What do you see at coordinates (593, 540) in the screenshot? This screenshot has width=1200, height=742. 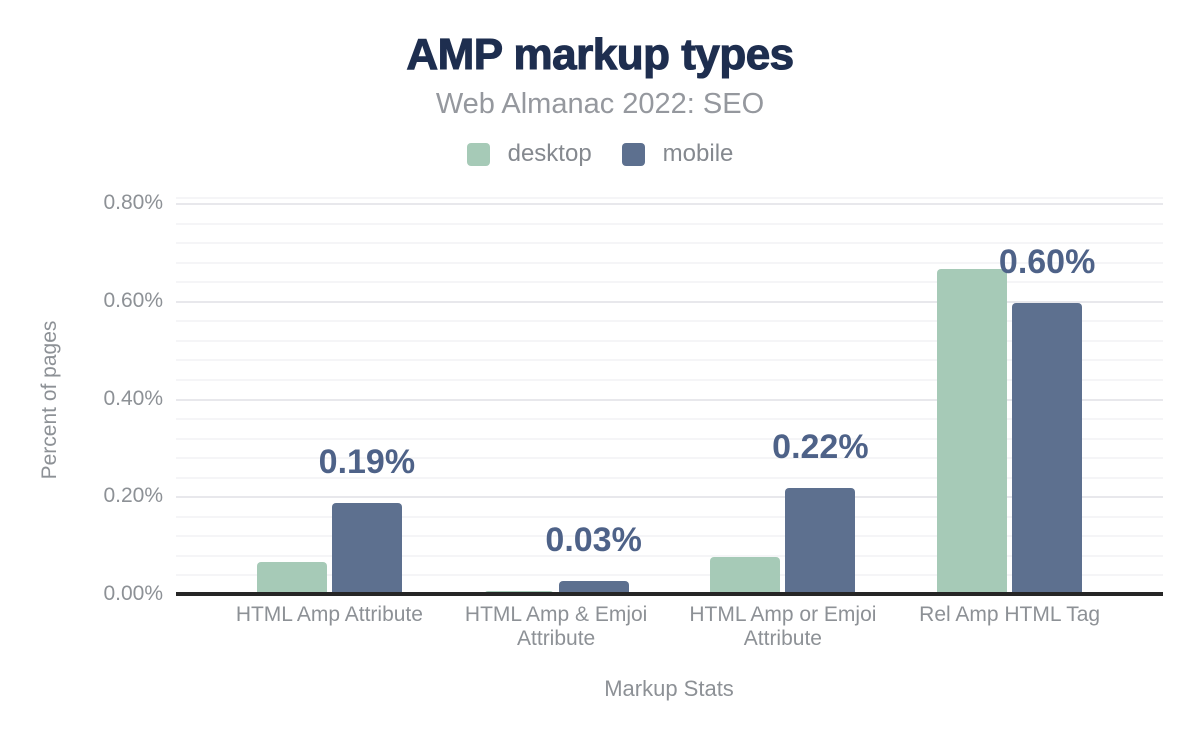 I see `bar-value-label: 0.03%` at bounding box center [593, 540].